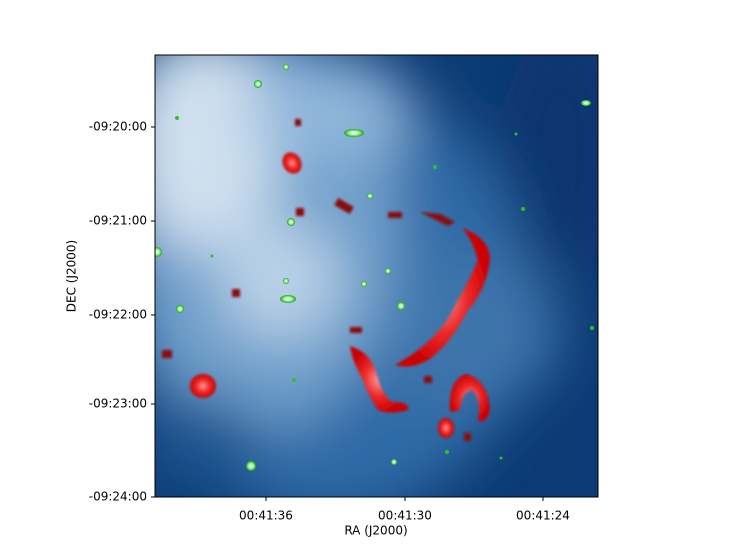  I want to click on x-axis: 00:41:36 00:41:30 00:41:24 RA (J2000), so click(404, 517).